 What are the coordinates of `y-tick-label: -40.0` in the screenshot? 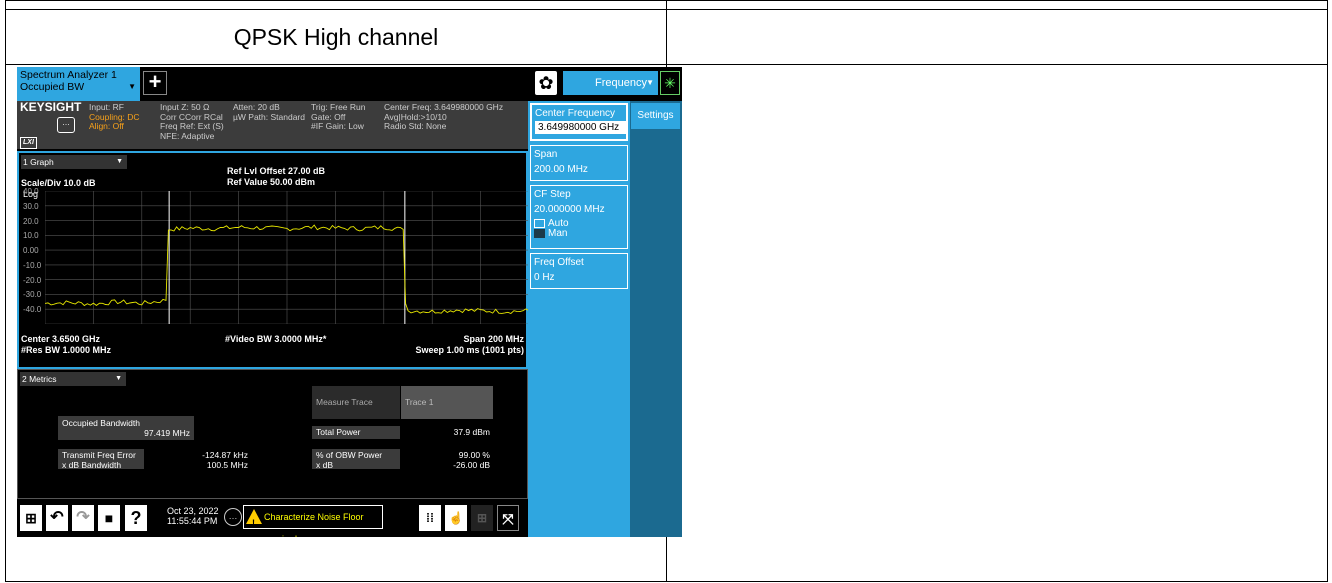 It's located at (32, 310).